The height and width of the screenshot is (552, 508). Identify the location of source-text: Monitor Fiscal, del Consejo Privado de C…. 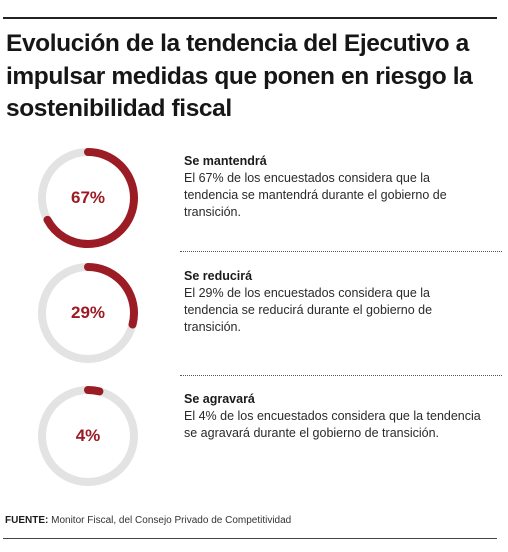
(171, 520).